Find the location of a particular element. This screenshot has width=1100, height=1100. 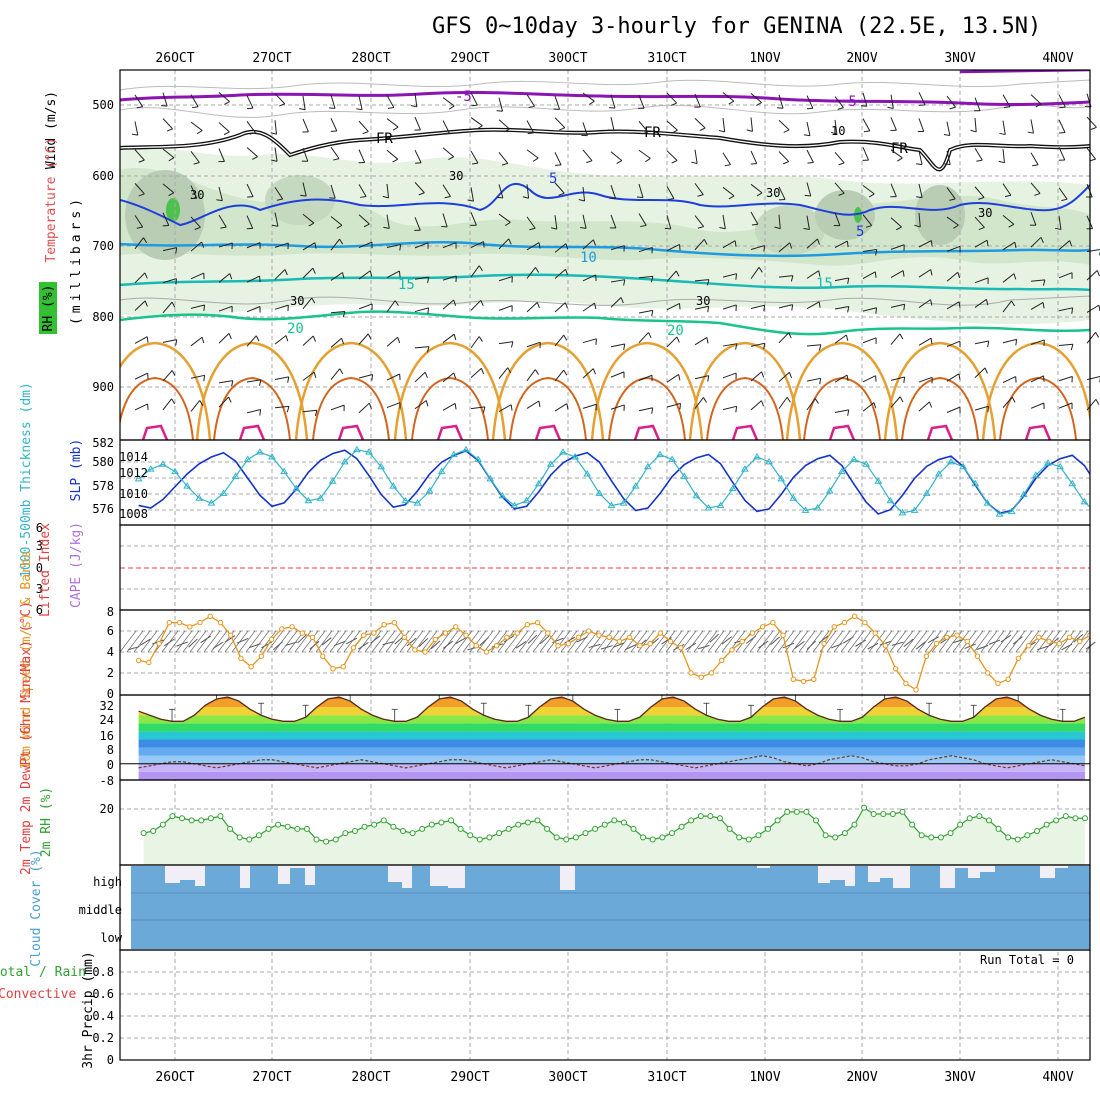

y-tick-label: 0.6 is located at coordinates (103, 994).